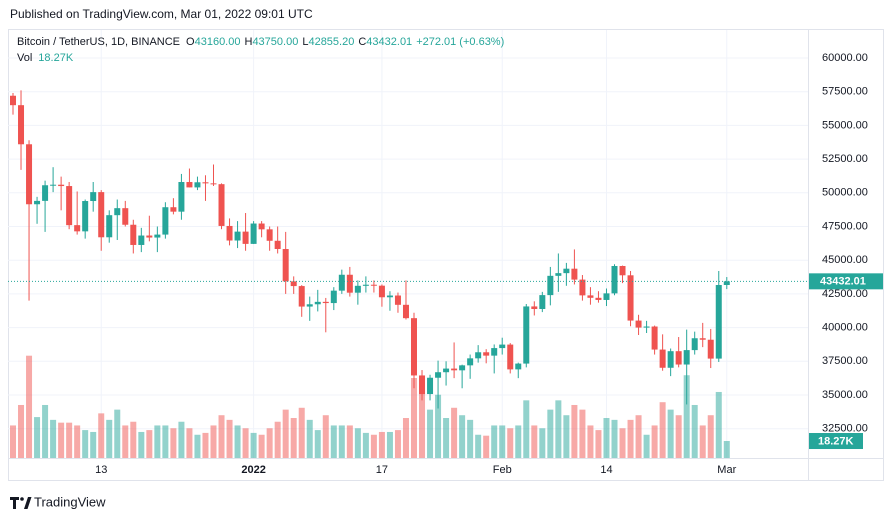  What do you see at coordinates (845, 395) in the screenshot?
I see `y-tick-label: 35000.00` at bounding box center [845, 395].